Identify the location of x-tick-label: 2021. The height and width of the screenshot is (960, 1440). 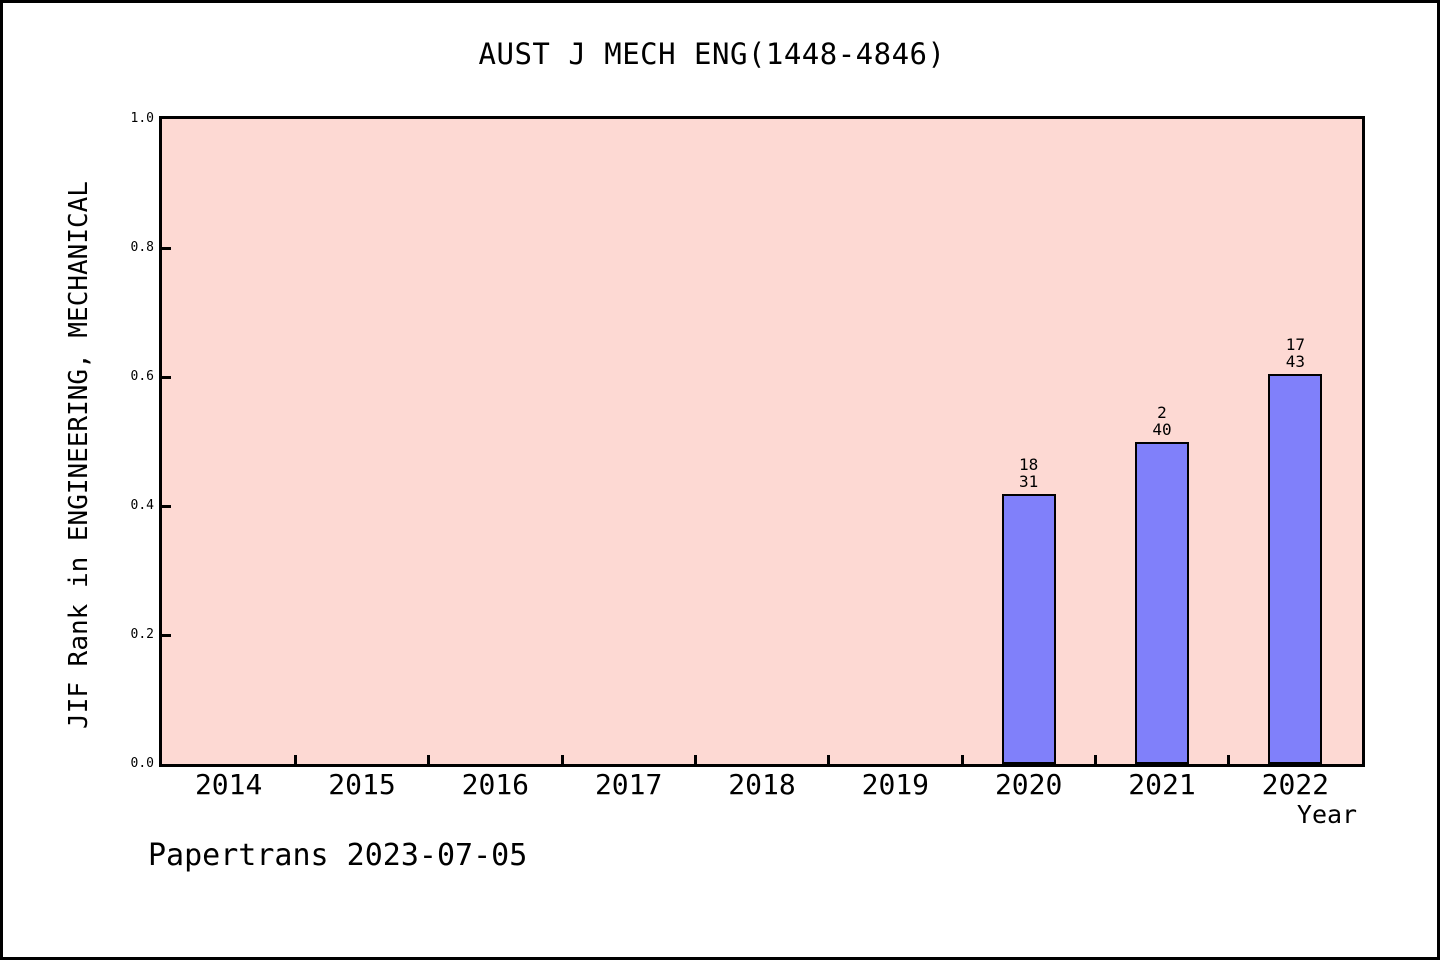
(1162, 784).